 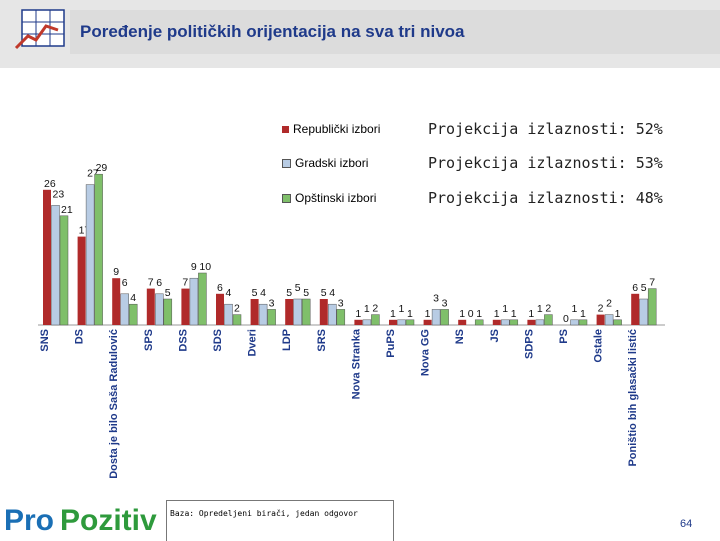 I want to click on bar-sds-s1, so click(x=228, y=314).